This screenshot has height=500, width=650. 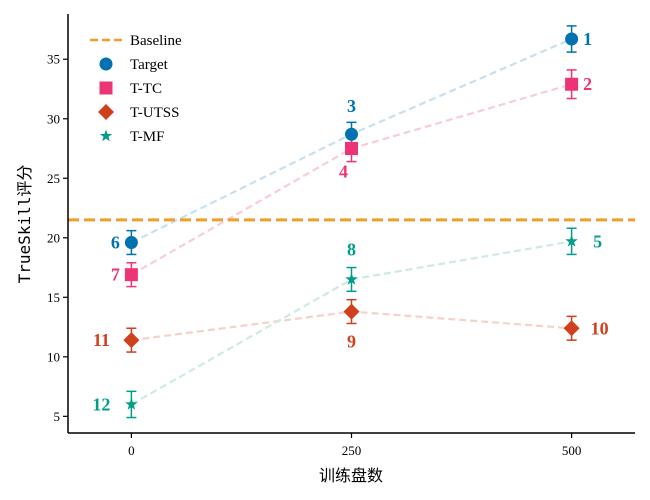 I want to click on rank-label: 3, so click(x=351, y=106).